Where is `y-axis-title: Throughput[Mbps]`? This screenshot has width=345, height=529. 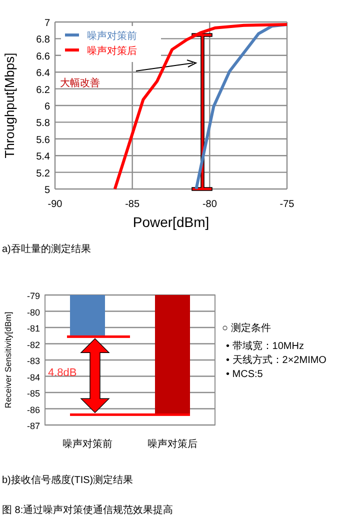
y-axis-title: Throughput[Mbps] is located at coordinates (9, 105).